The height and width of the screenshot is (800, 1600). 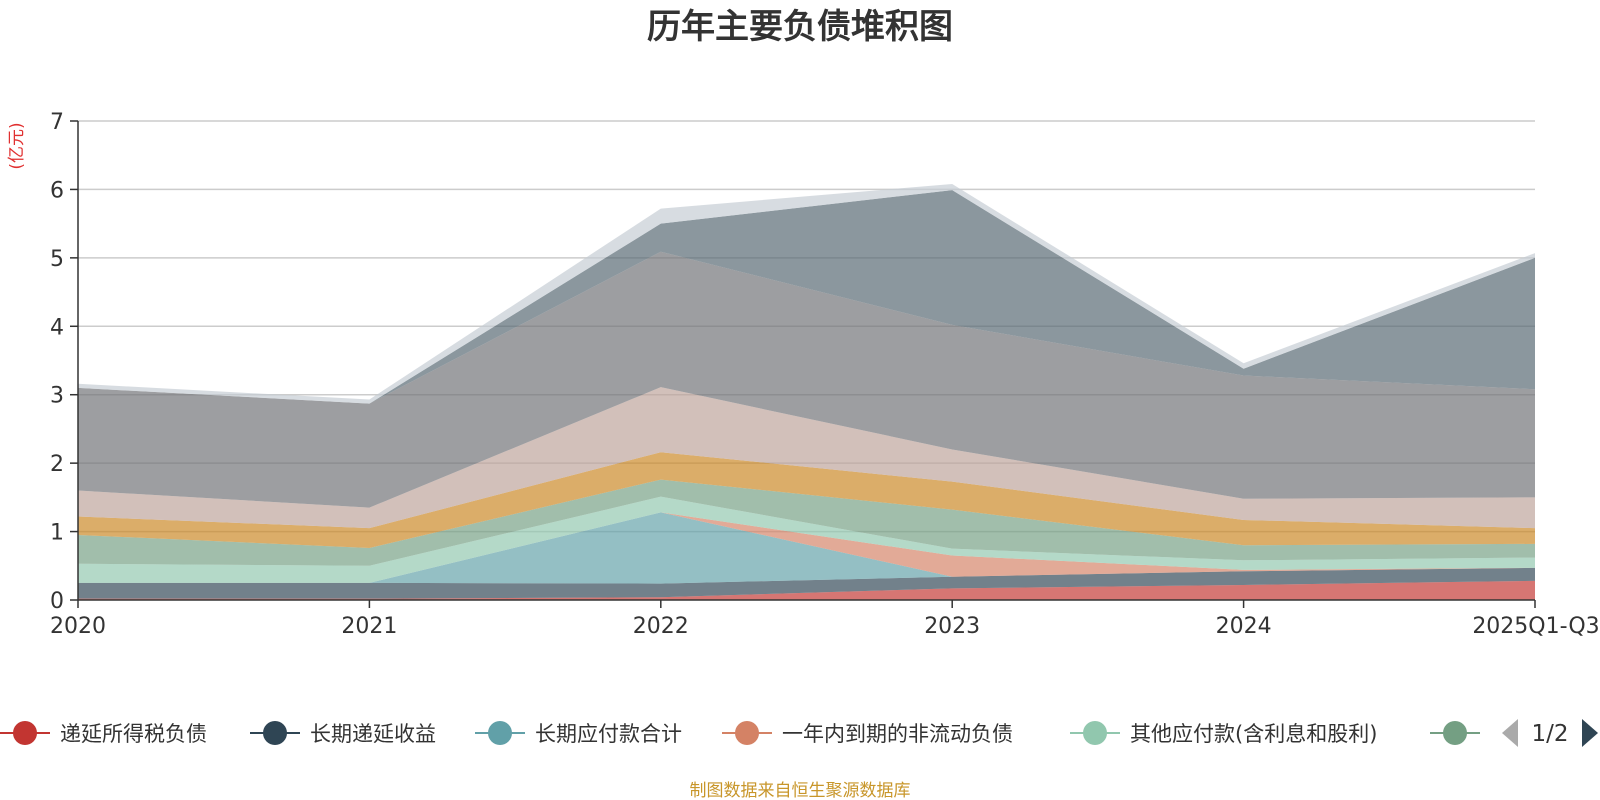 What do you see at coordinates (1510, 733) in the screenshot?
I see `pager-prev-icon` at bounding box center [1510, 733].